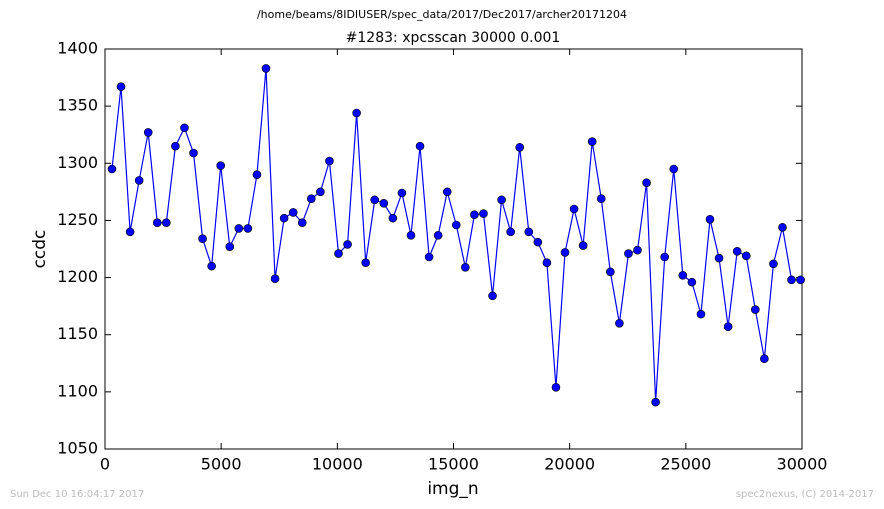 Image resolution: width=884 pixels, height=509 pixels. Describe the element at coordinates (569, 464) in the screenshot. I see `x-tick-label: 20000` at that location.